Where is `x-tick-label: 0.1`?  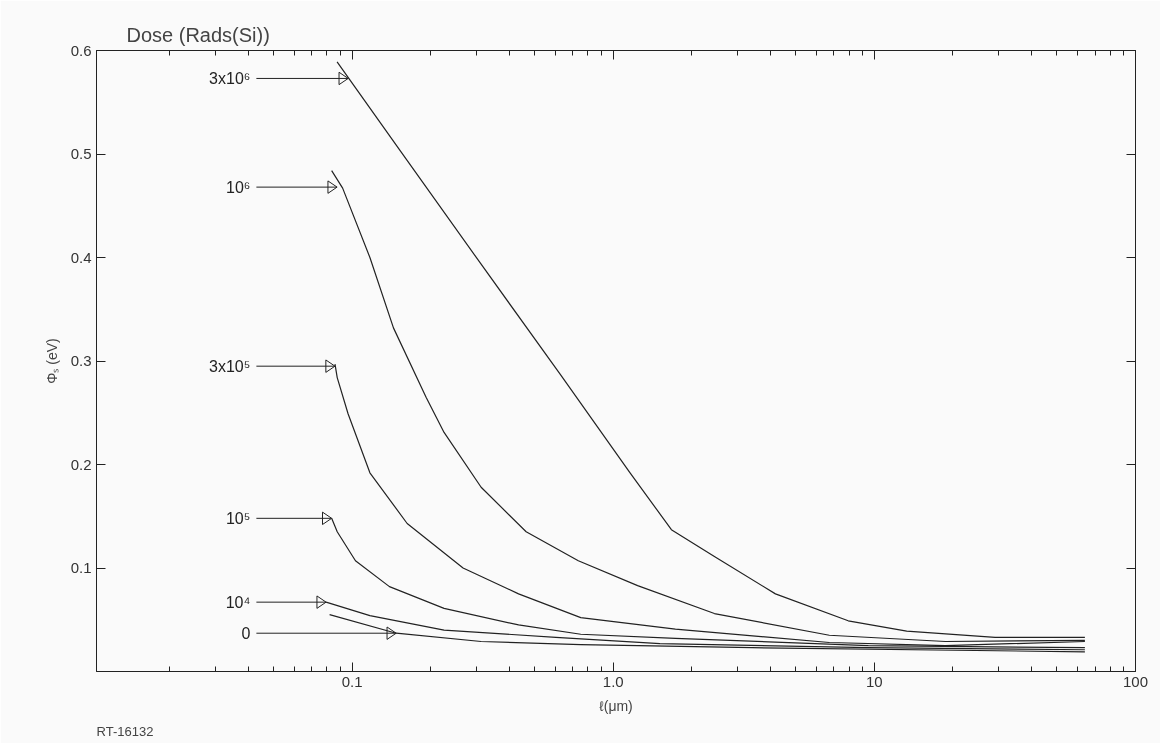 x-tick-label: 0.1 is located at coordinates (352, 681).